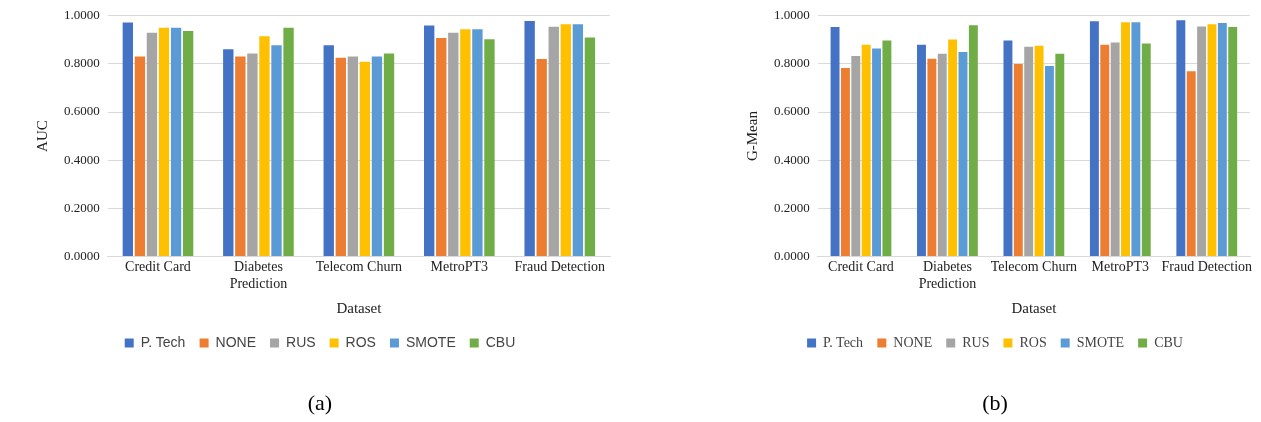 Image resolution: width=1261 pixels, height=422 pixels. I want to click on y-axis-title: AUC, so click(41, 136).